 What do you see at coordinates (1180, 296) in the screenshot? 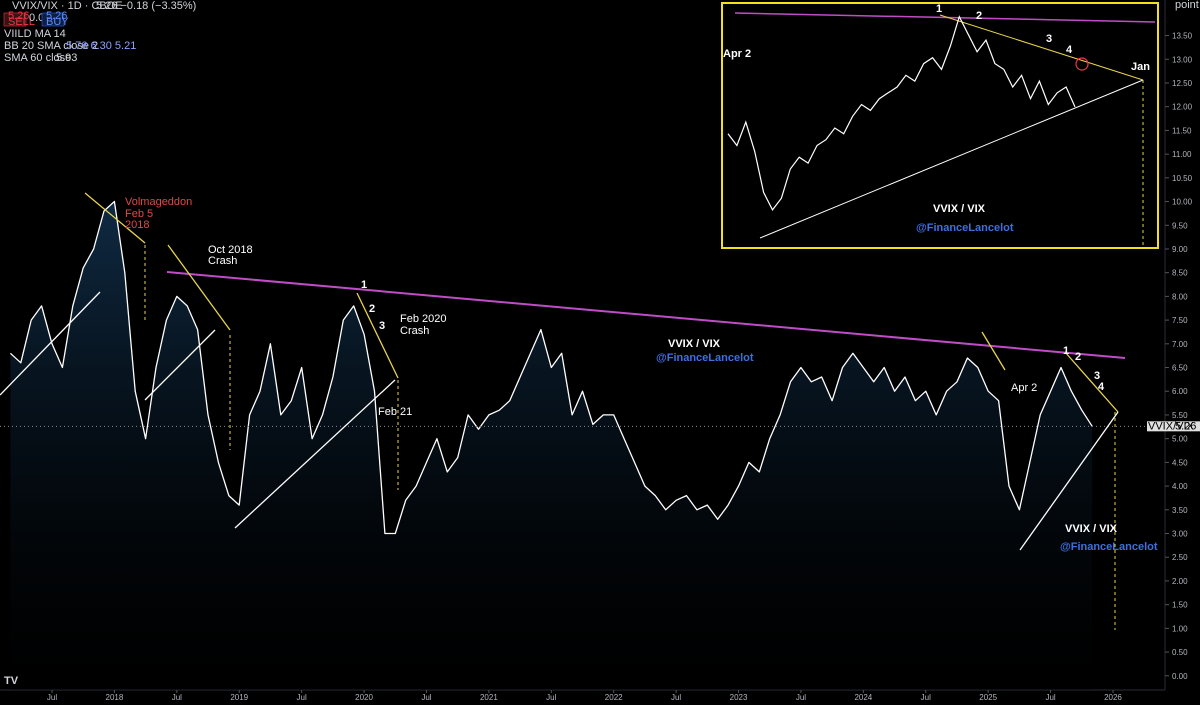
I see `y-tick-label: 8.00` at bounding box center [1180, 296].